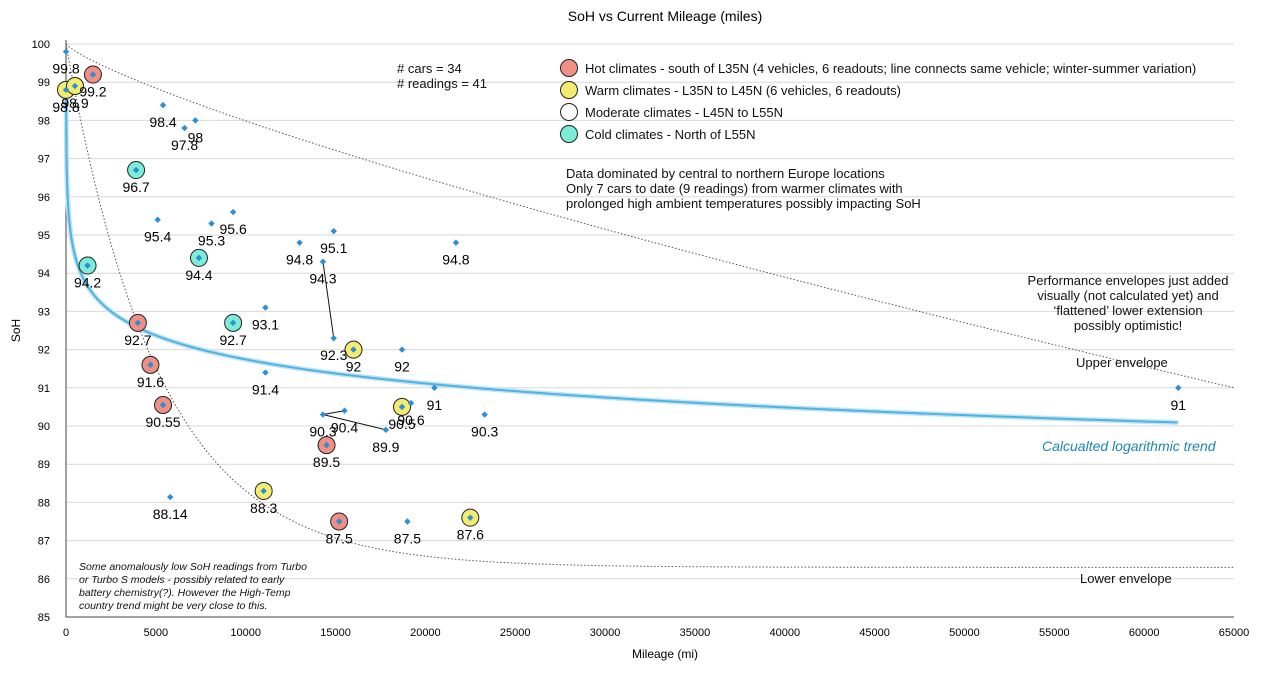 The height and width of the screenshot is (679, 1265). Describe the element at coordinates (44, 236) in the screenshot. I see `y-tick-label: 95` at that location.